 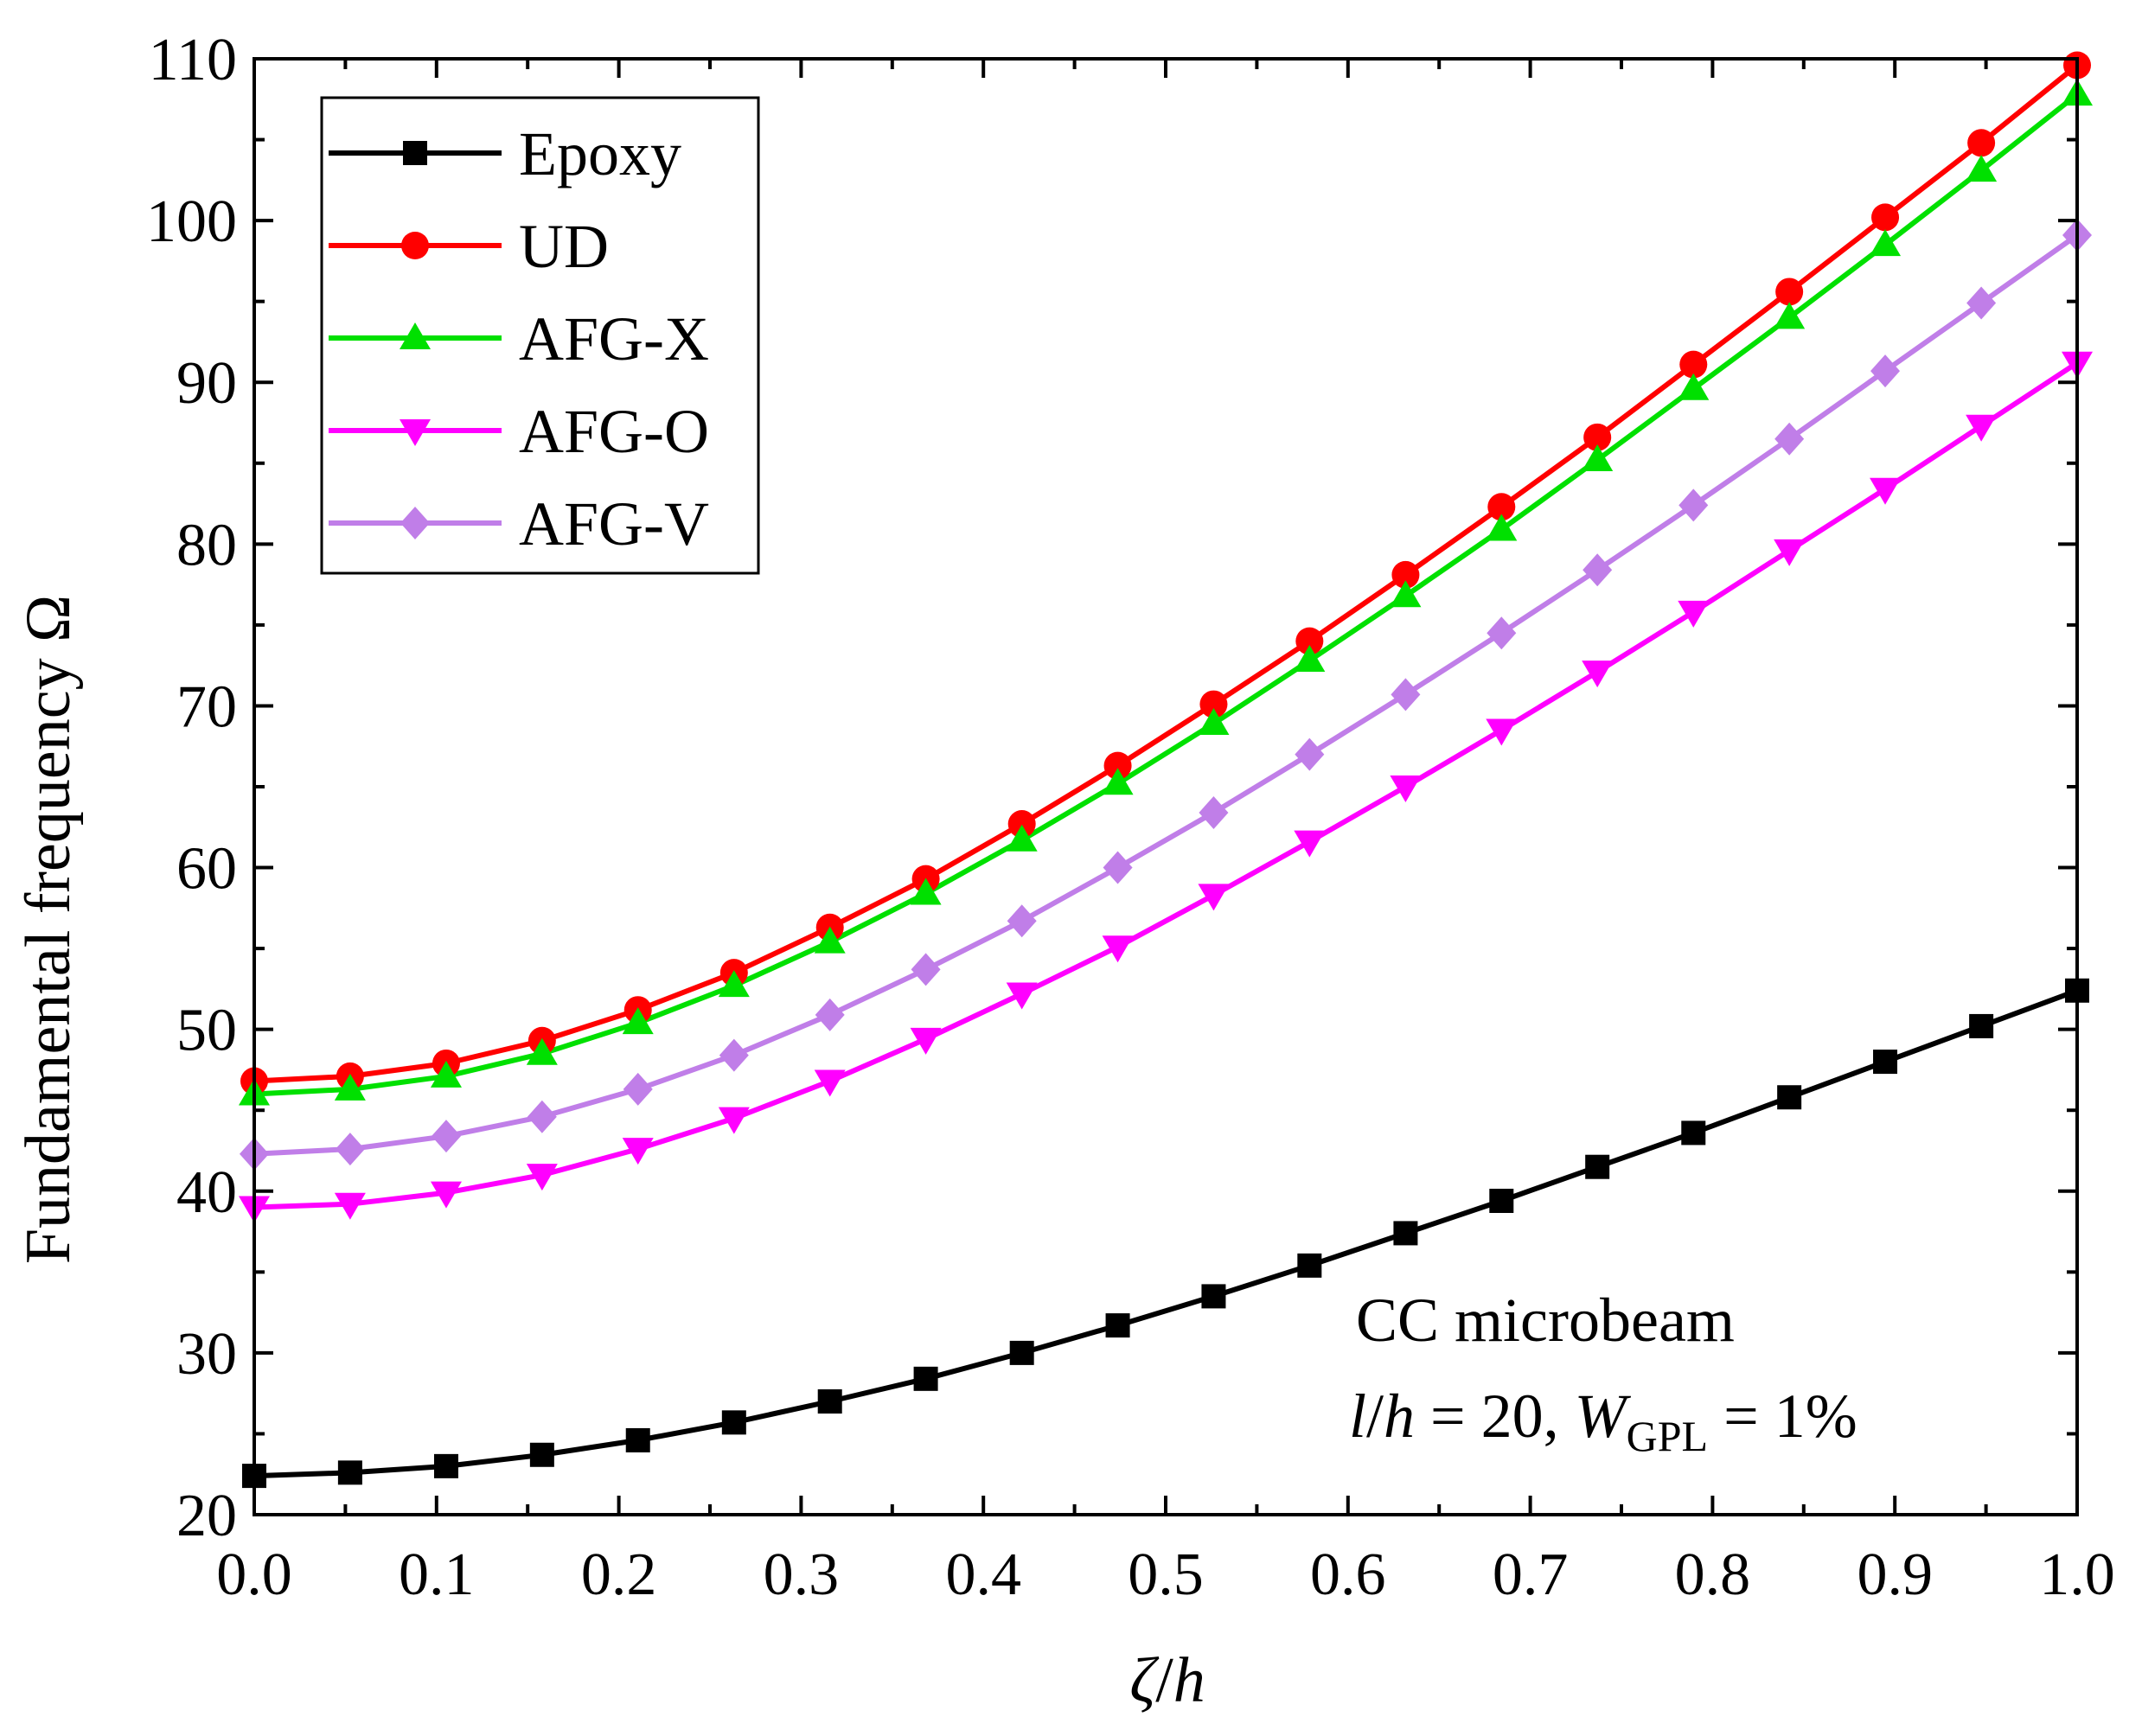 I want to click on annotation: CC microbeam l/h = 20, WGPL = 1%, so click(x=1603, y=1373).